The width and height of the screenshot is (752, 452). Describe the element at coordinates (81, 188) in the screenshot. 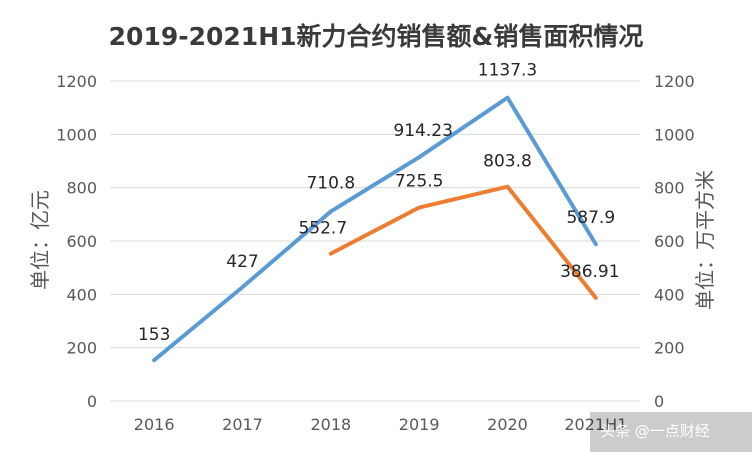

I see `y-tick-label: 800` at that location.